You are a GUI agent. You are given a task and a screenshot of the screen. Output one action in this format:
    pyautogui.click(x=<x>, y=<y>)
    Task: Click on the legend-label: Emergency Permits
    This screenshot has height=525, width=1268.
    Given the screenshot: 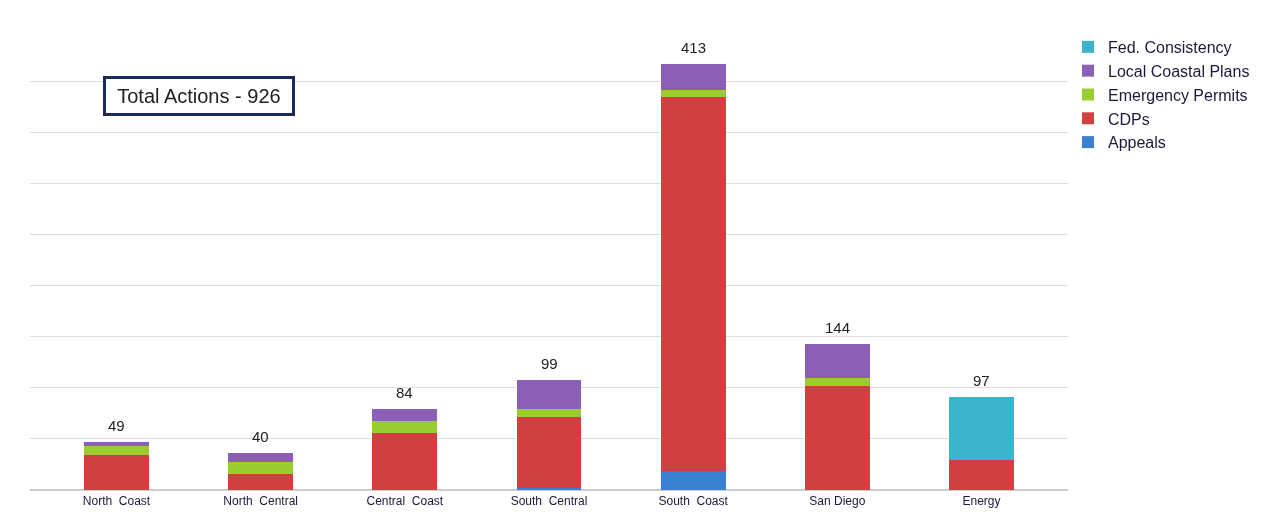 What is the action you would take?
    pyautogui.click(x=1178, y=95)
    